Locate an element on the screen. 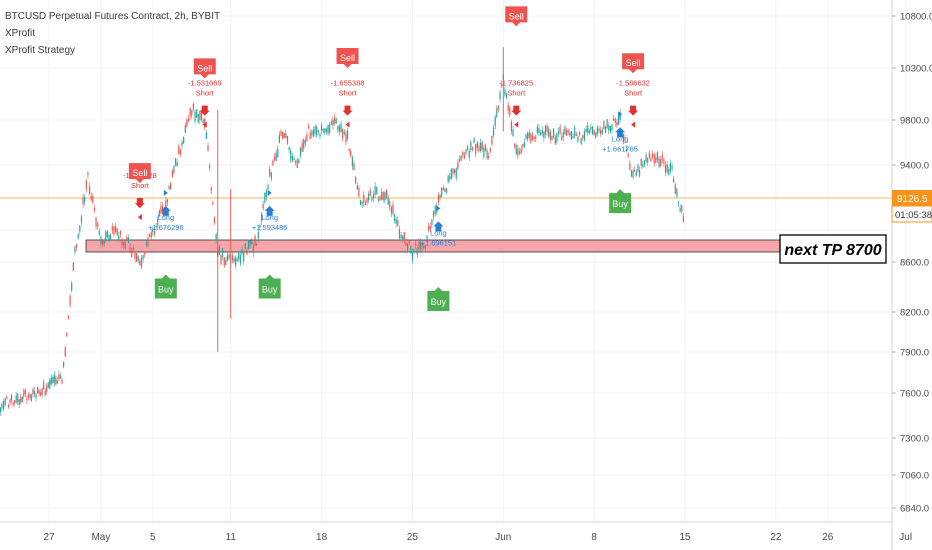 The width and height of the screenshot is (932, 550). sell-signal-label: Sell is located at coordinates (204, 68).